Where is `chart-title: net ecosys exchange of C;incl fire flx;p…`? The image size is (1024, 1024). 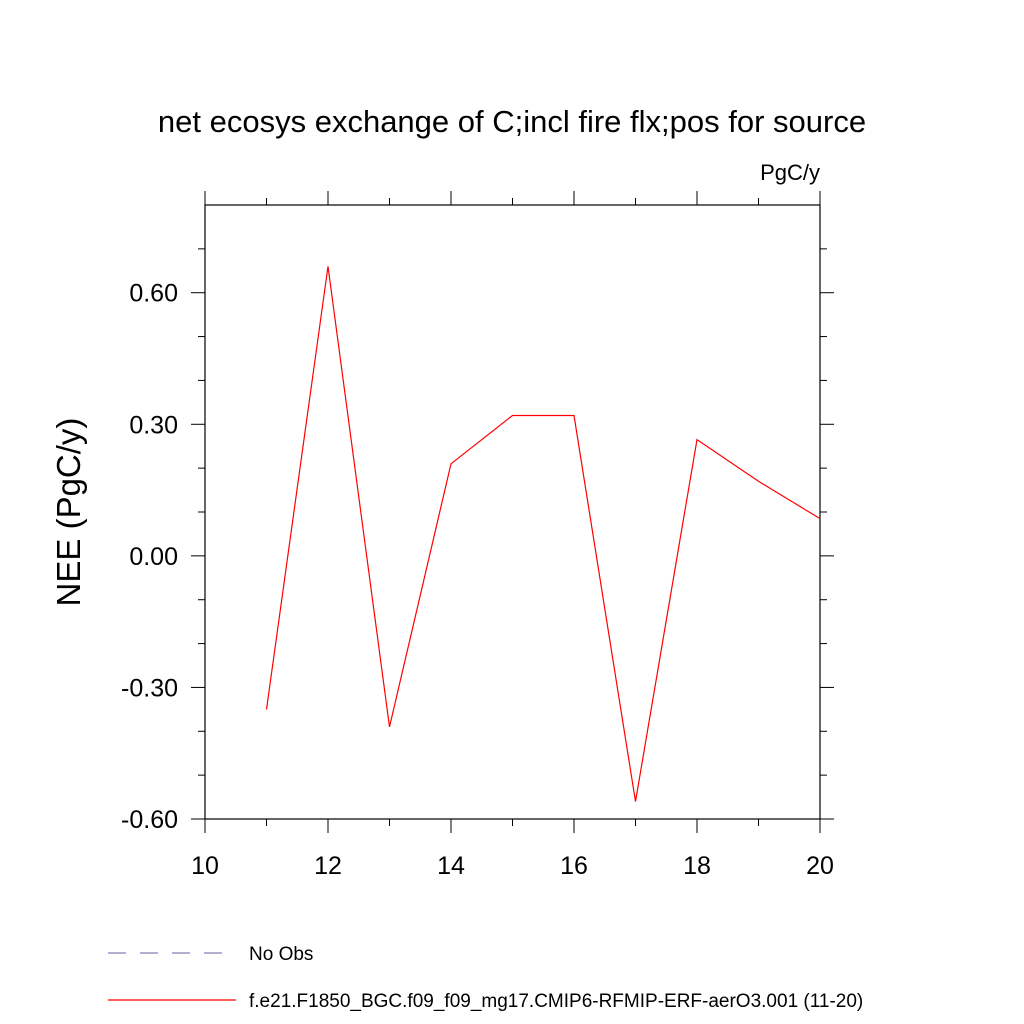 chart-title: net ecosys exchange of C;incl fire flx;p… is located at coordinates (512, 121).